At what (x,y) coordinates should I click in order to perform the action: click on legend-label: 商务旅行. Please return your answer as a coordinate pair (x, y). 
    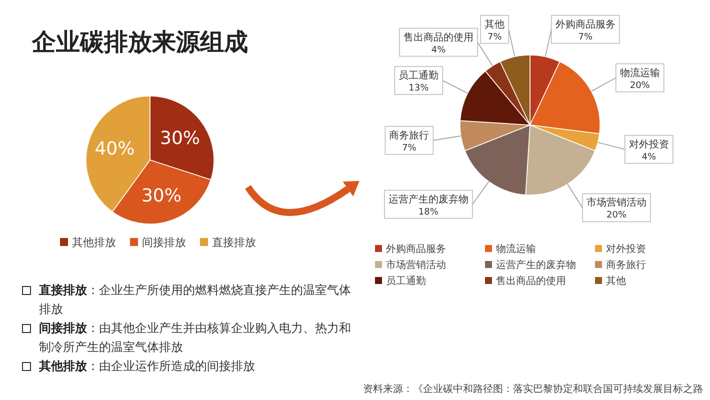
    Looking at the image, I should click on (626, 265).